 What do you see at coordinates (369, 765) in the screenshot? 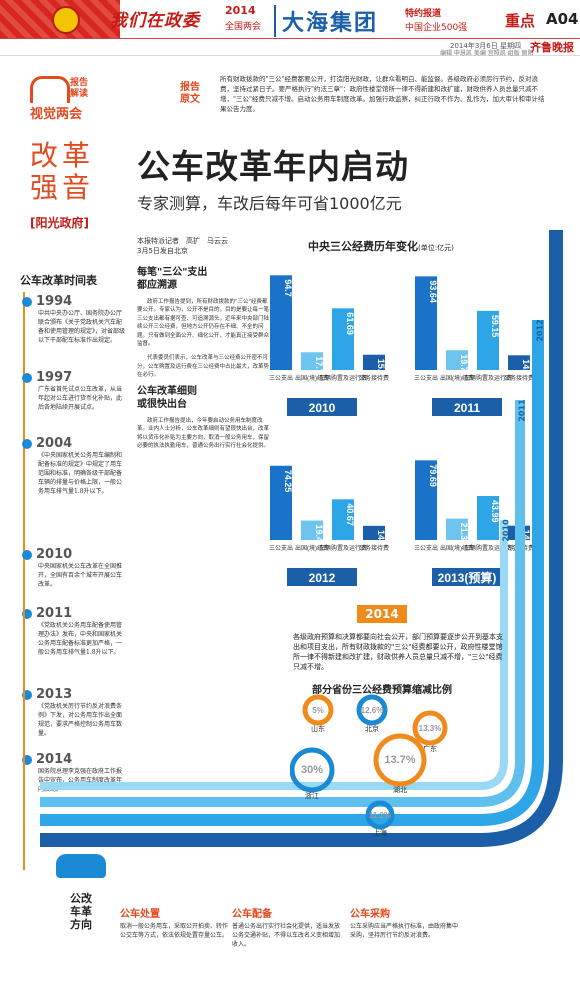
I see `provinces-diagram: 5% 山东 12.6% 北京 13.3% 广东 30% 浙江 13.7% 湖北 11.2% 上海` at bounding box center [369, 765].